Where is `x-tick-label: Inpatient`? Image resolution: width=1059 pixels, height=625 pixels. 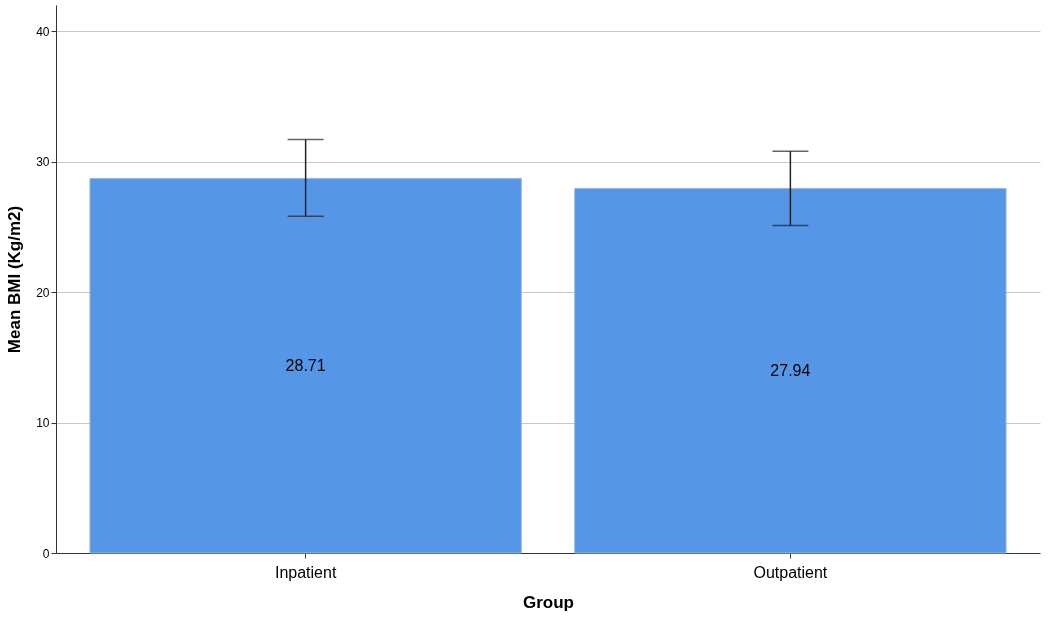 x-tick-label: Inpatient is located at coordinates (305, 572).